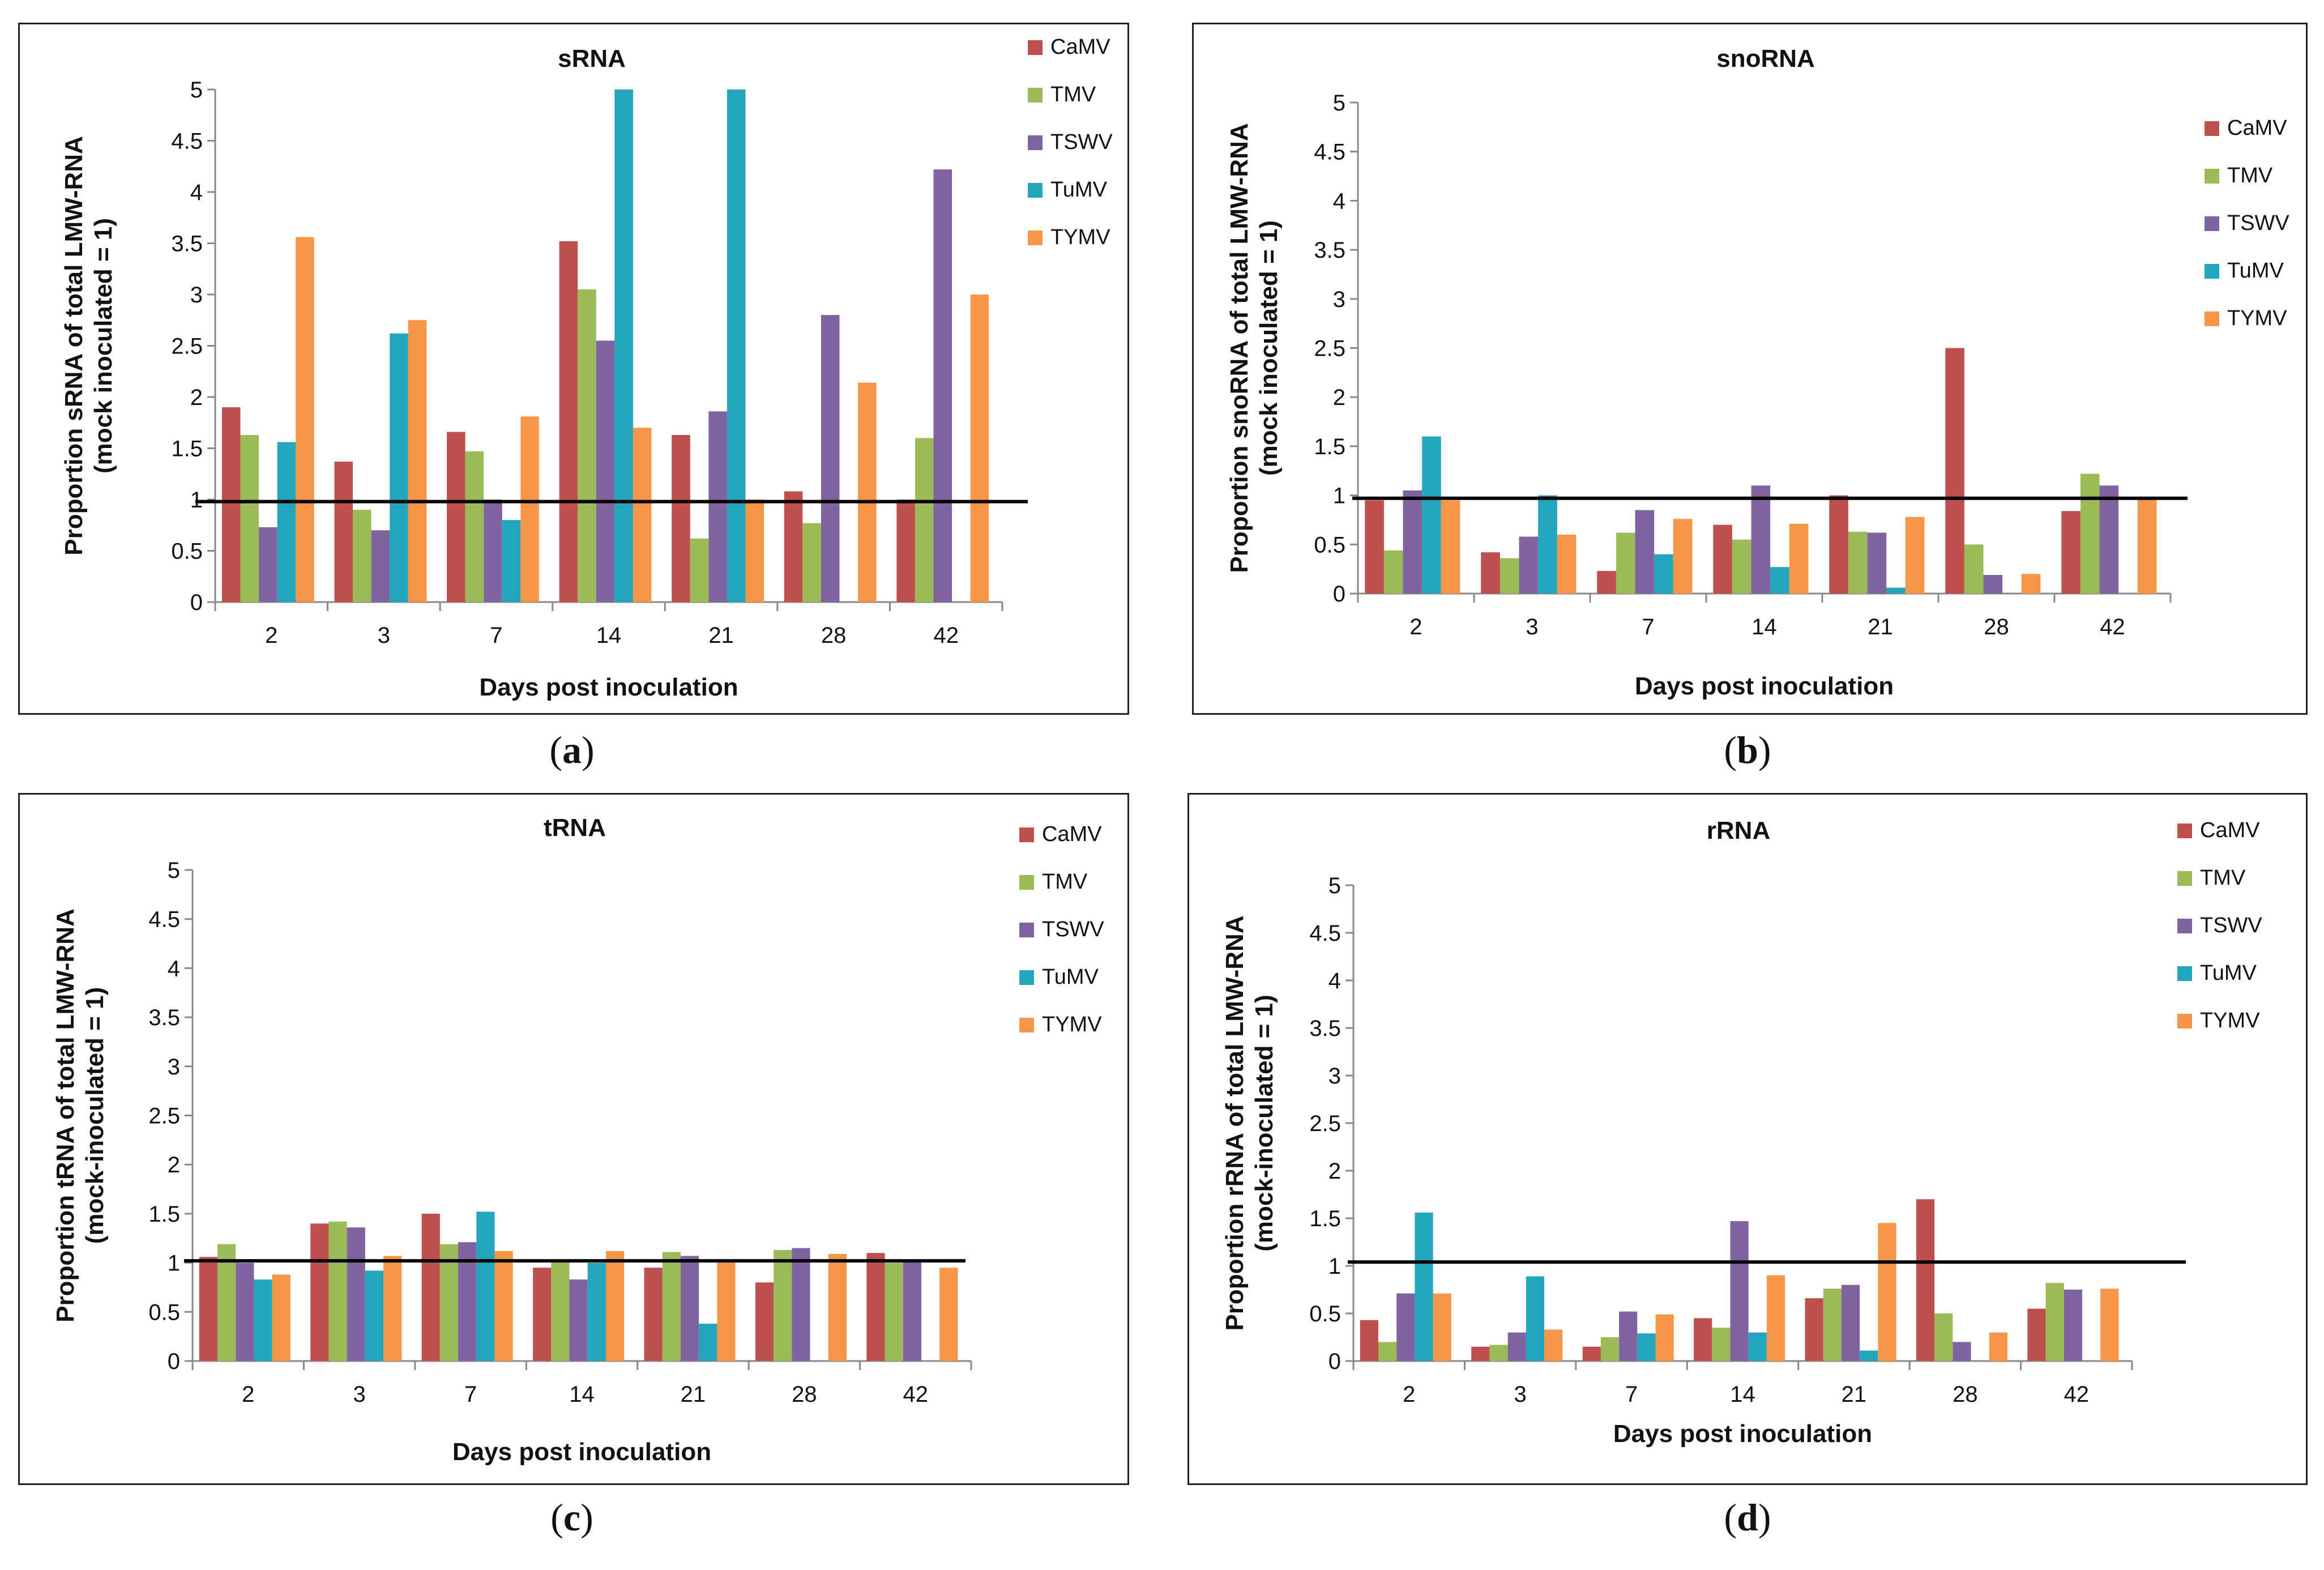  Describe the element at coordinates (1329, 348) in the screenshot. I see `y-tick-label: 2.5` at that location.